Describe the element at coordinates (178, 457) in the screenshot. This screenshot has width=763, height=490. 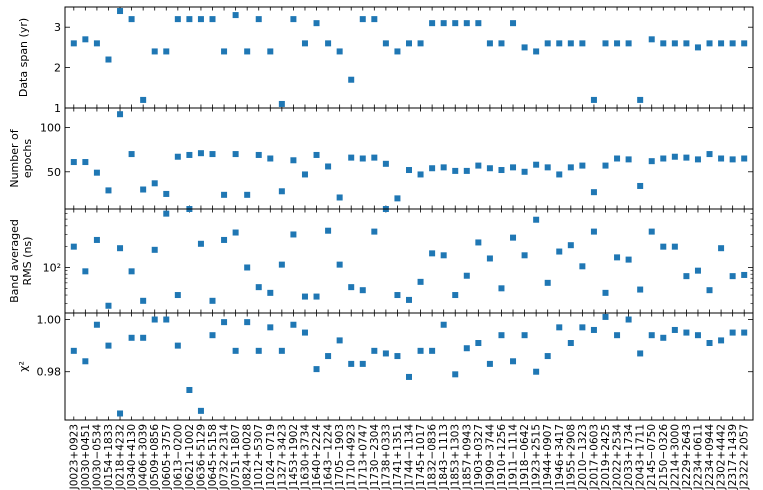
I see `x-tick-label: J0613−0200` at that location.